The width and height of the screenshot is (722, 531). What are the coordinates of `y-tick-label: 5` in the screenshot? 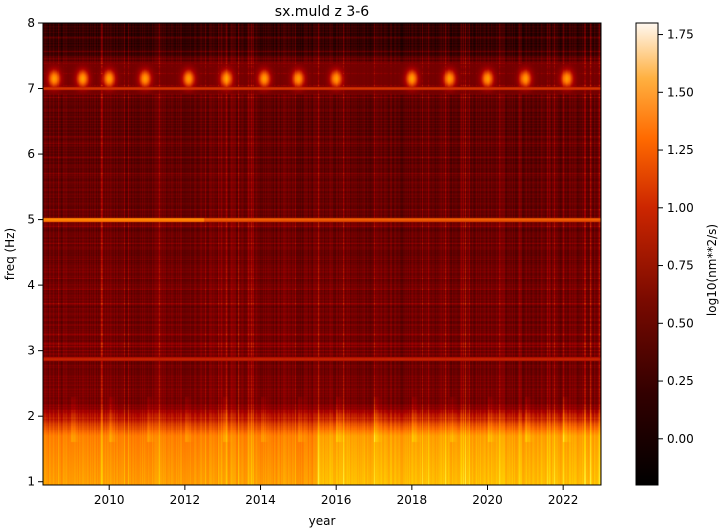 It's located at (31, 220).